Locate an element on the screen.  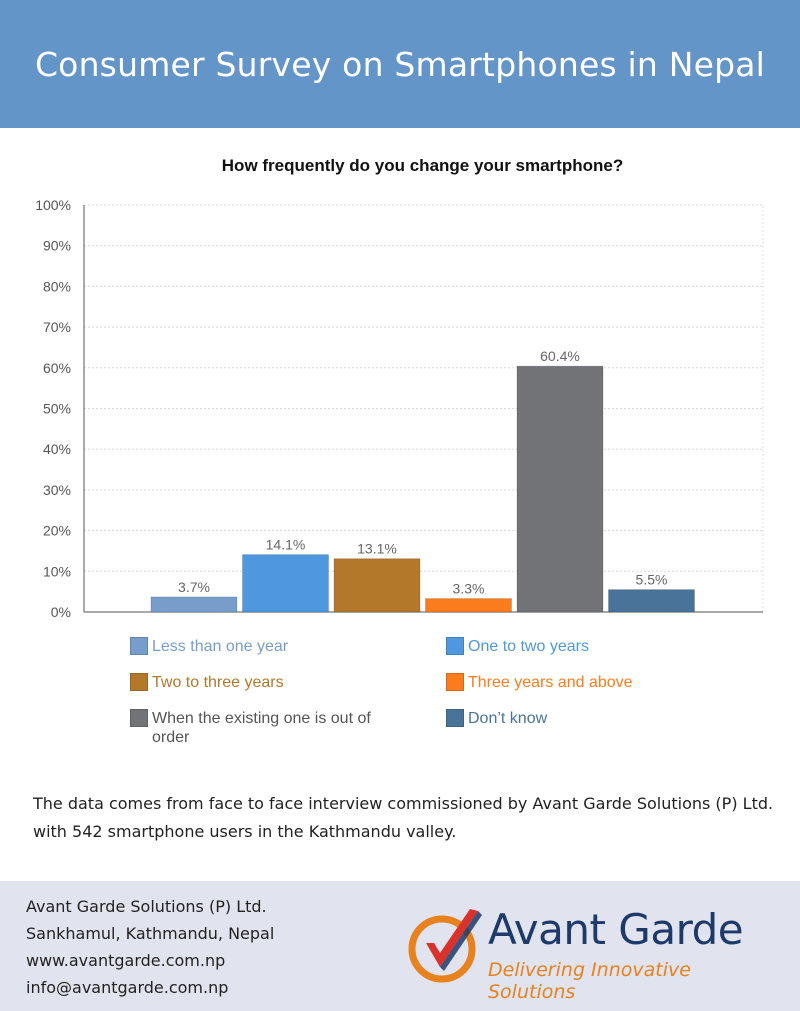
y-tick-label: 70% is located at coordinates (57, 327).